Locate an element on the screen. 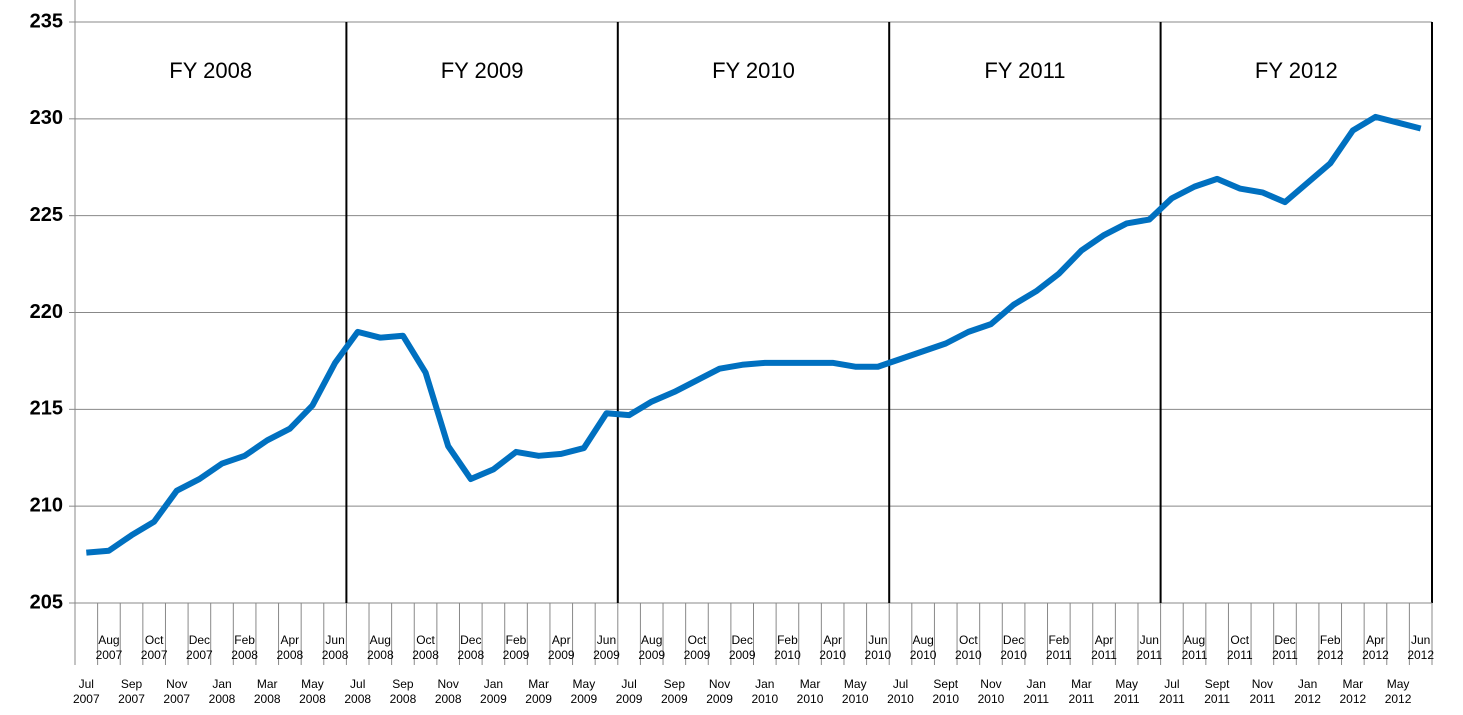 The height and width of the screenshot is (715, 1463). x-tick-label: Nov 2009 is located at coordinates (719, 691).